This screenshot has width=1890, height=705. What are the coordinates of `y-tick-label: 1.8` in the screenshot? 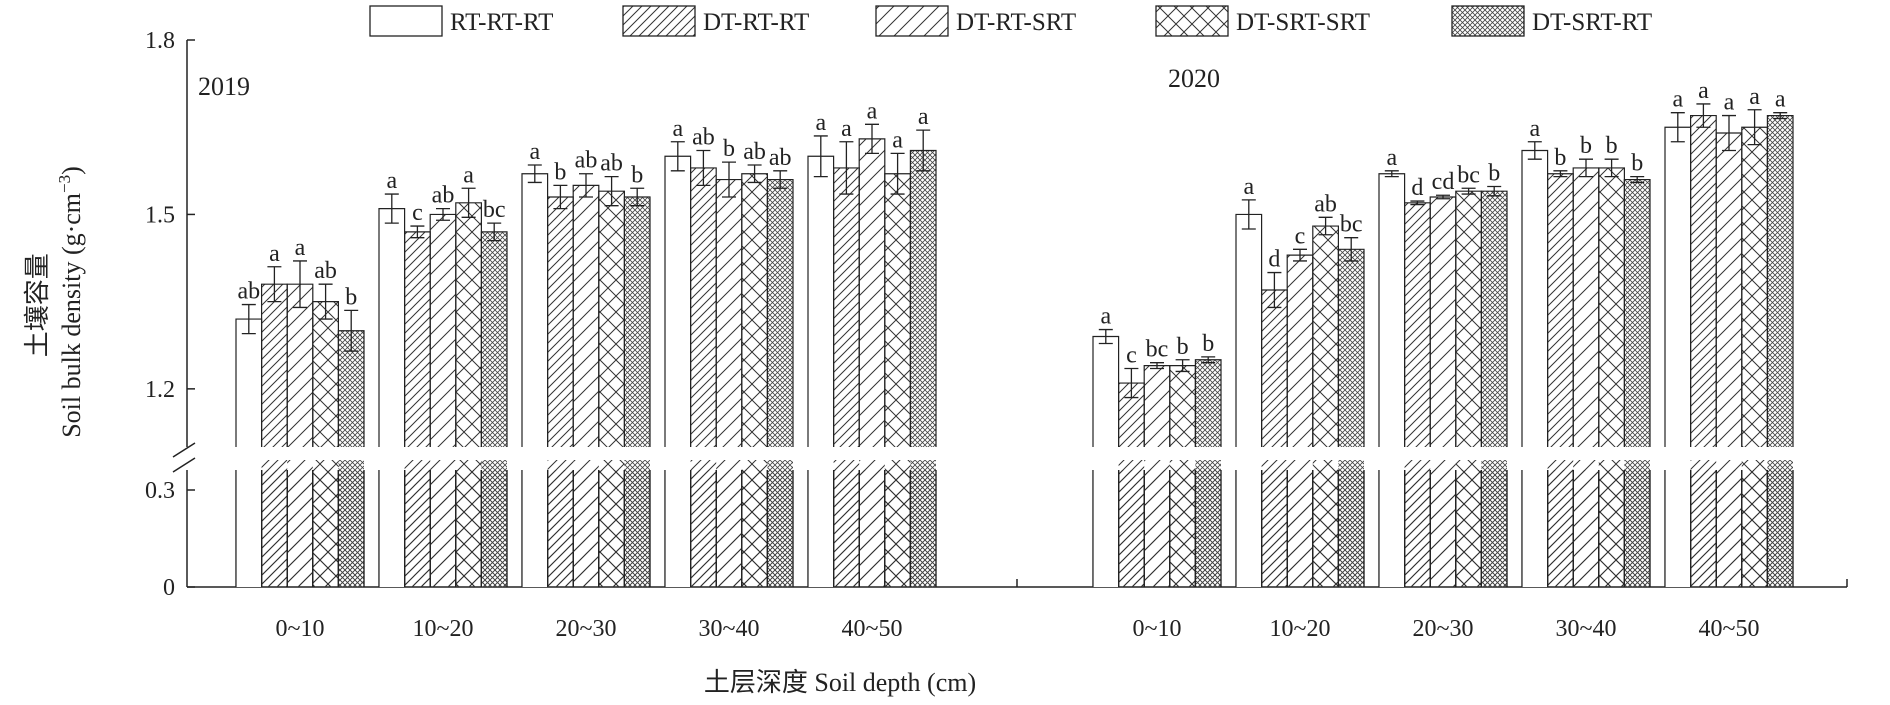 It's located at (160, 41).